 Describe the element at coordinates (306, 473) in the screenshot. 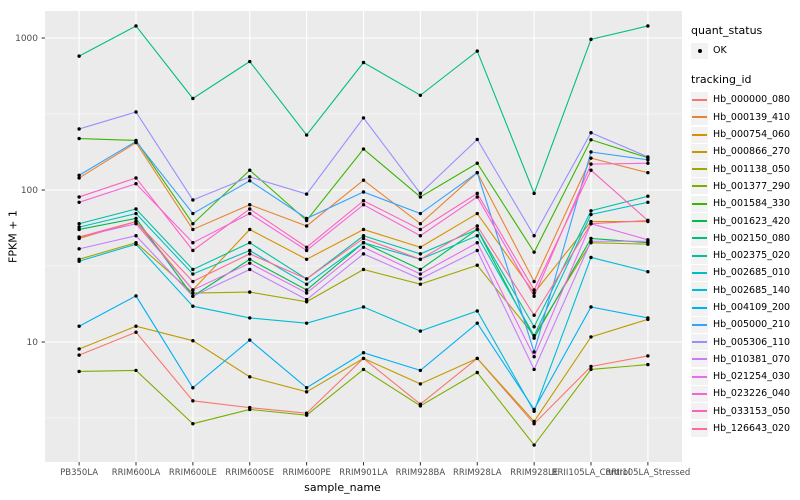

I see `x-tick-label: RRIM600PE` at that location.